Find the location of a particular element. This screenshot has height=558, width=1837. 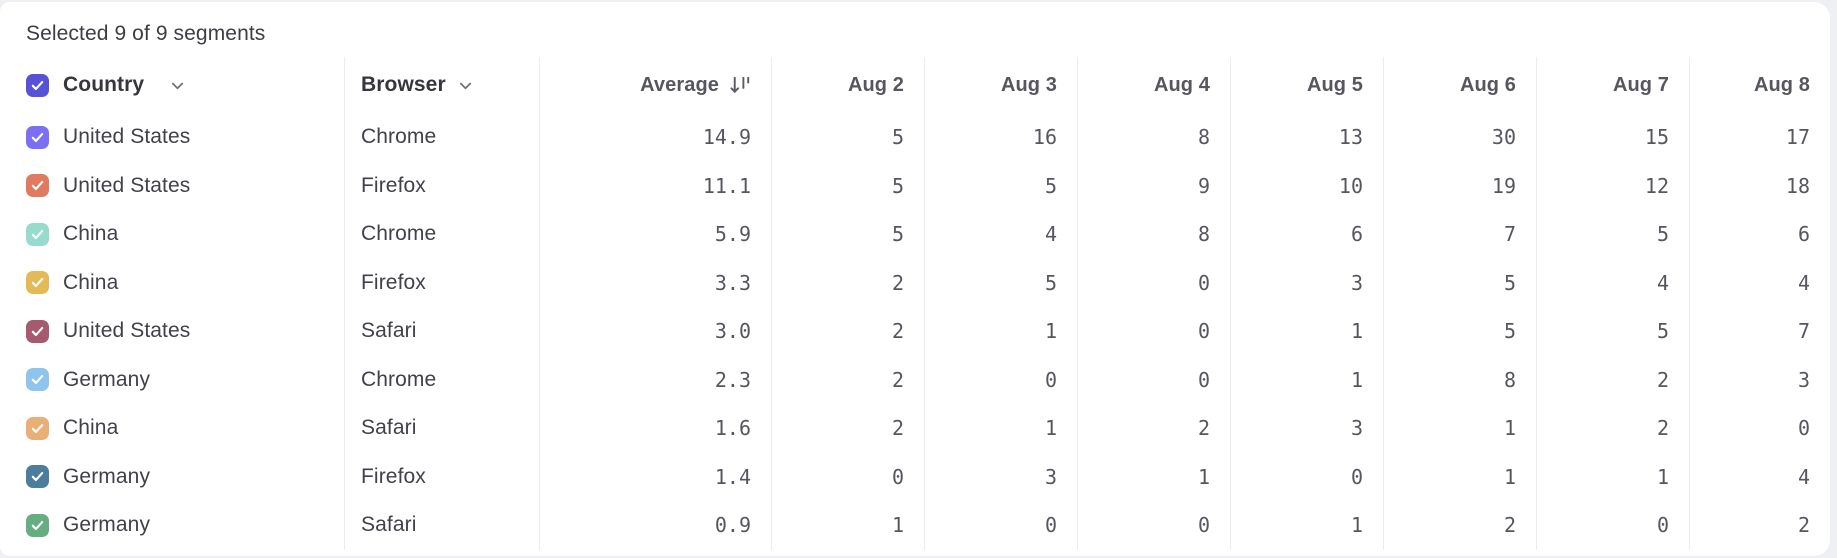

date-column-header: Aug 4 is located at coordinates (1153, 85).